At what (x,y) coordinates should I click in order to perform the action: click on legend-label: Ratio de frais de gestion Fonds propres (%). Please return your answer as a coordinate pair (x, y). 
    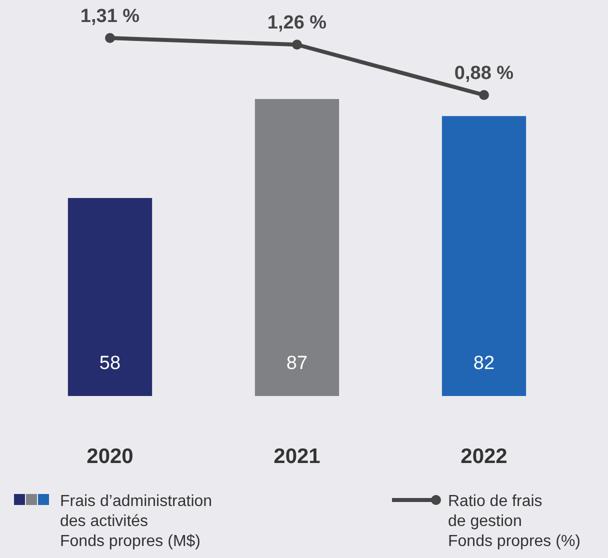
    Looking at the image, I should click on (514, 521).